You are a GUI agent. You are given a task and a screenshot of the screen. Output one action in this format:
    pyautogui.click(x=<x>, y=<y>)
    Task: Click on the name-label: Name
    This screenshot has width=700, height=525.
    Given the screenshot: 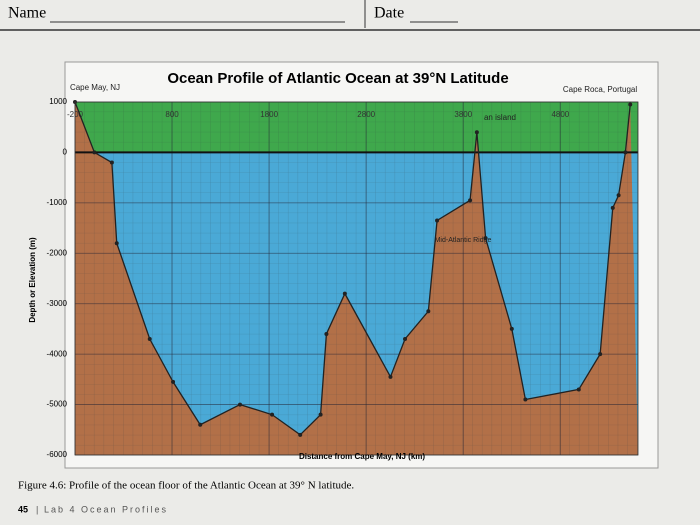 What is the action you would take?
    pyautogui.click(x=27, y=13)
    